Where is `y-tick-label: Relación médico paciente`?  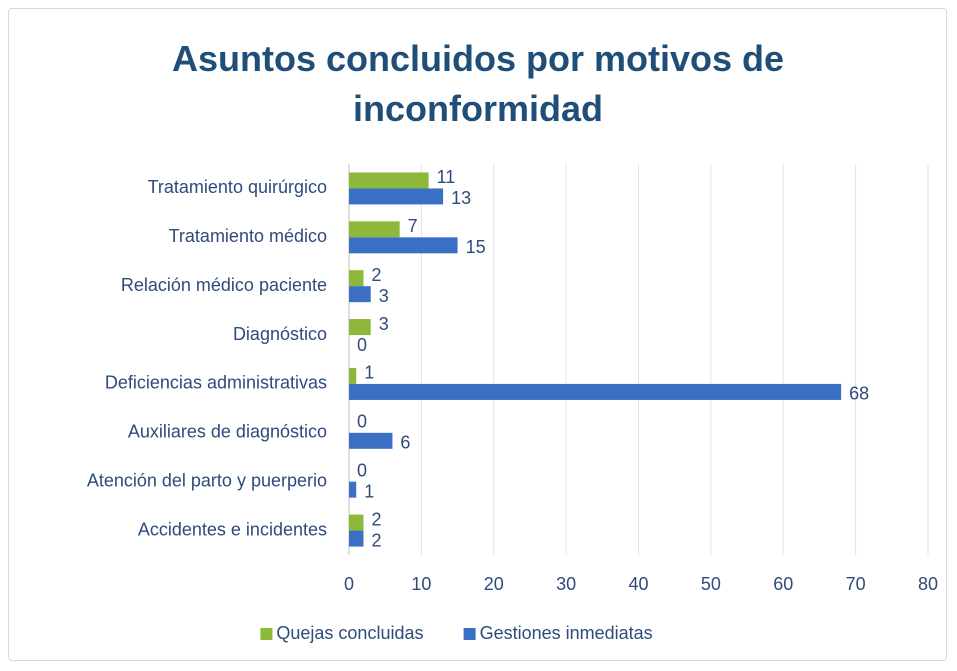 y-tick-label: Relación médico paciente is located at coordinates (224, 285).